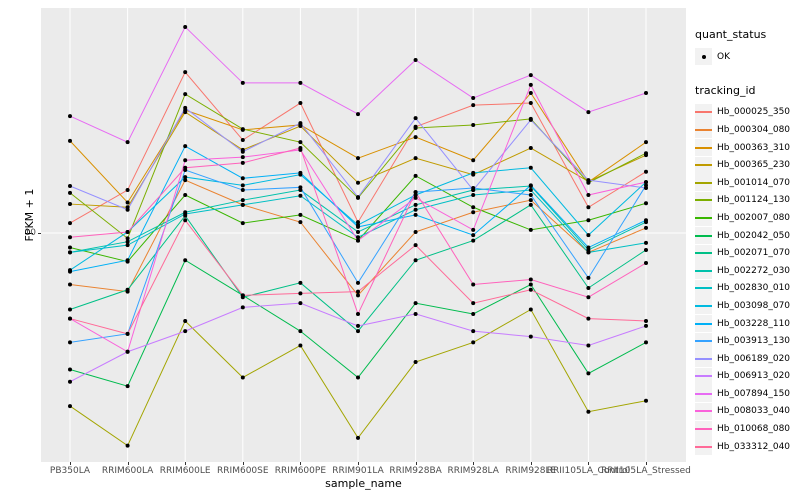  I want to click on legend-item-label: Hb_002042_050, so click(754, 235).